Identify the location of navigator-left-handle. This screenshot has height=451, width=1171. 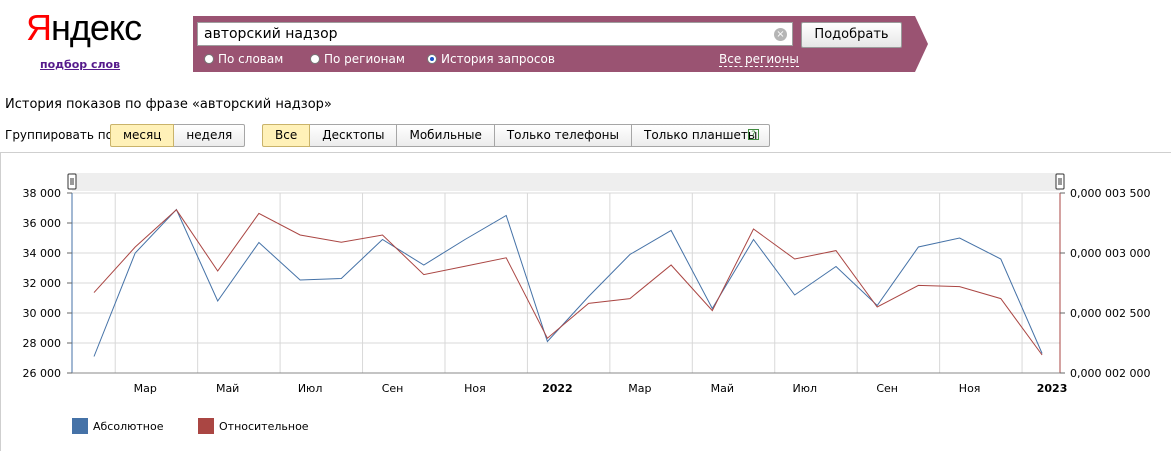
(72, 181).